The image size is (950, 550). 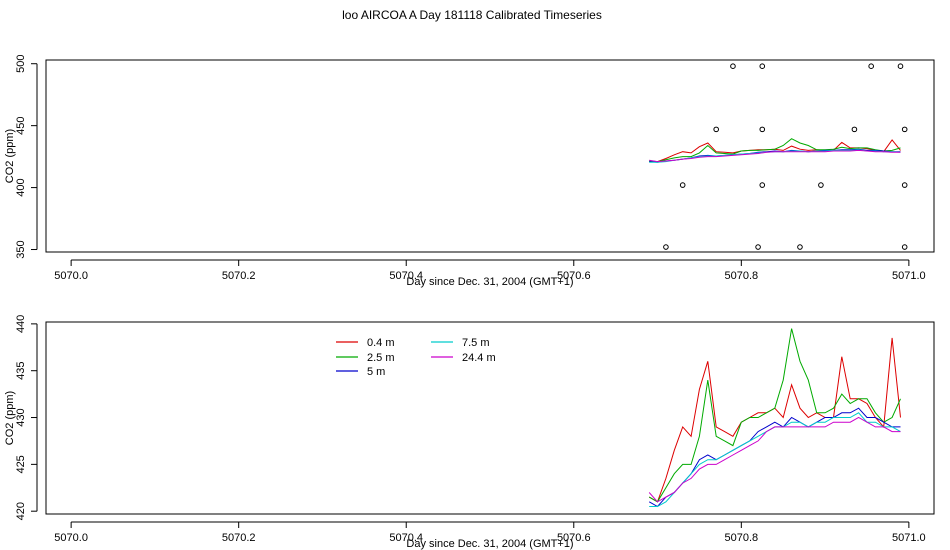 I want to click on series-line-5-m, so click(x=774, y=457).